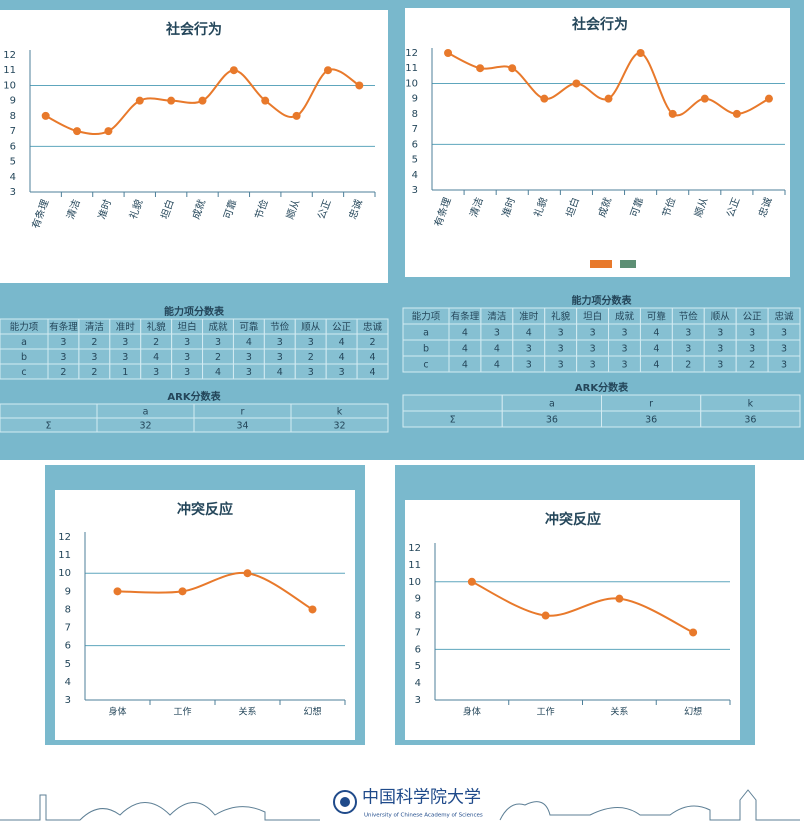 The width and height of the screenshot is (804, 824). I want to click on table-header: 顺从, so click(311, 327).